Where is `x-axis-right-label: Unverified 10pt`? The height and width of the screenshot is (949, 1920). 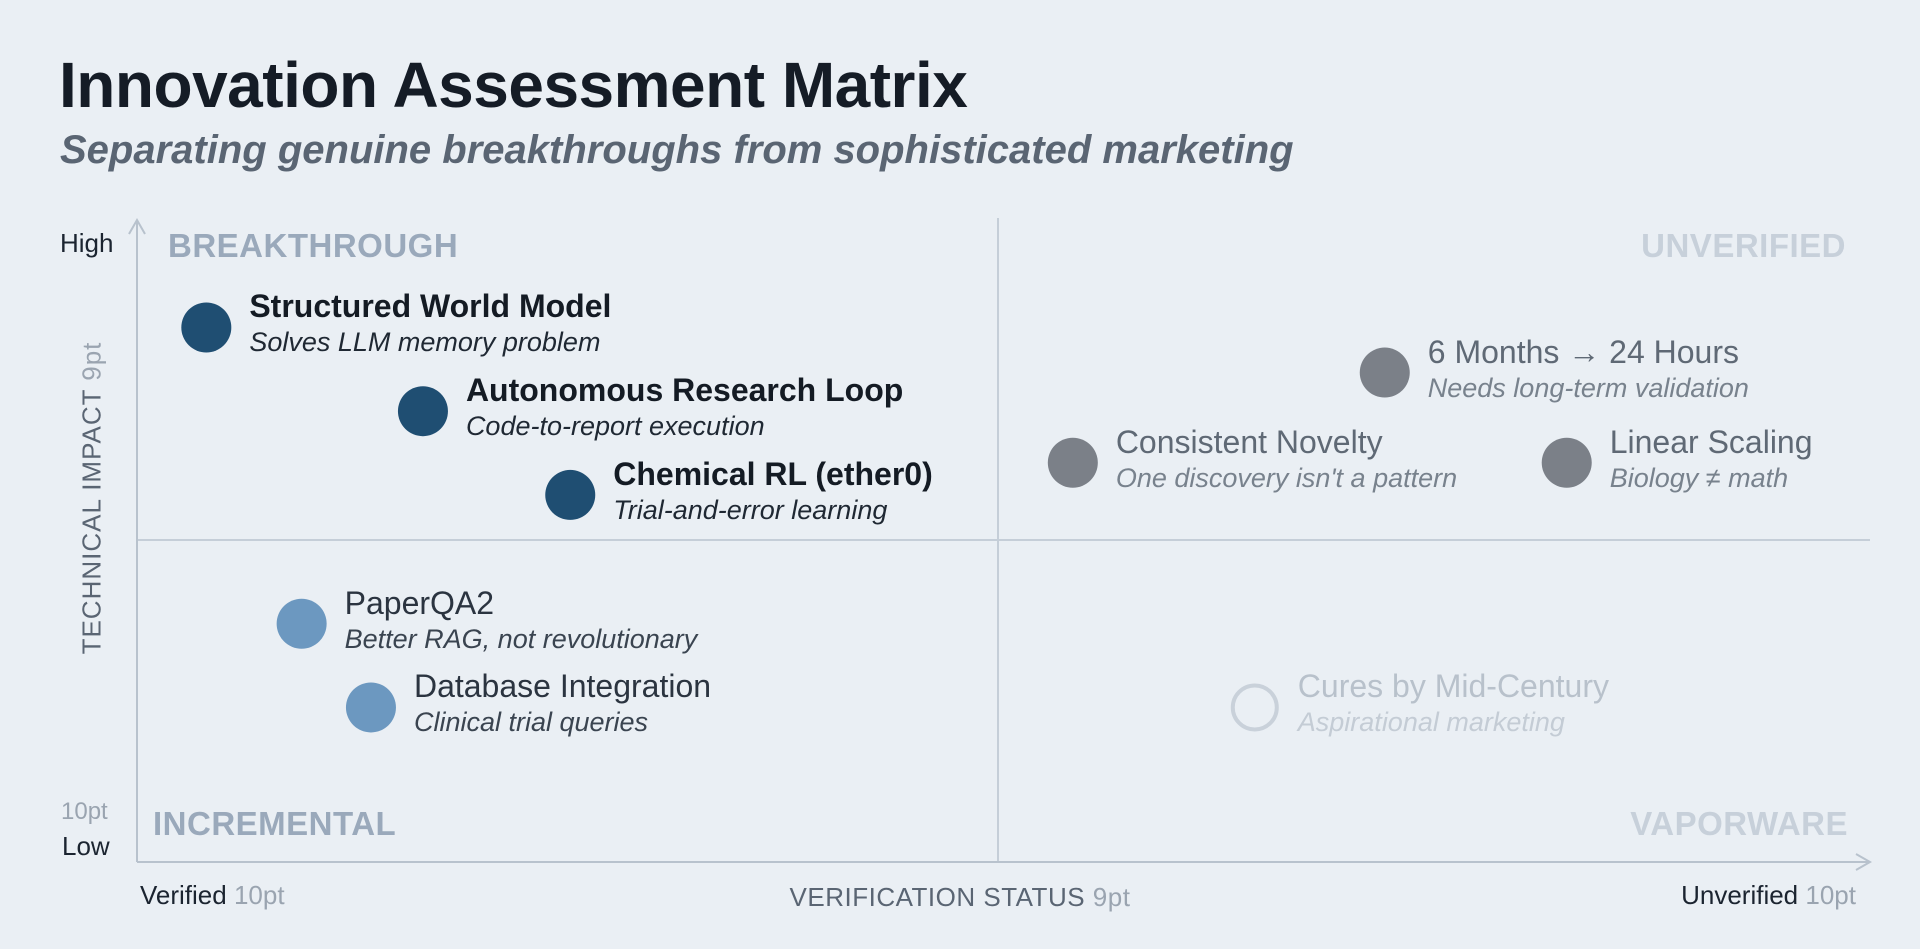 x-axis-right-label: Unverified 10pt is located at coordinates (1768, 895).